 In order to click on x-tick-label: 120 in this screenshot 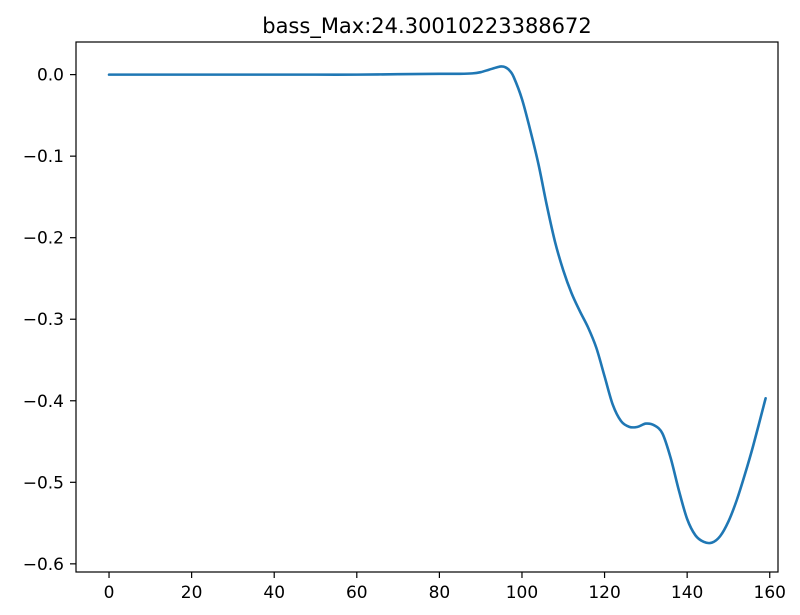, I will do `click(604, 593)`.